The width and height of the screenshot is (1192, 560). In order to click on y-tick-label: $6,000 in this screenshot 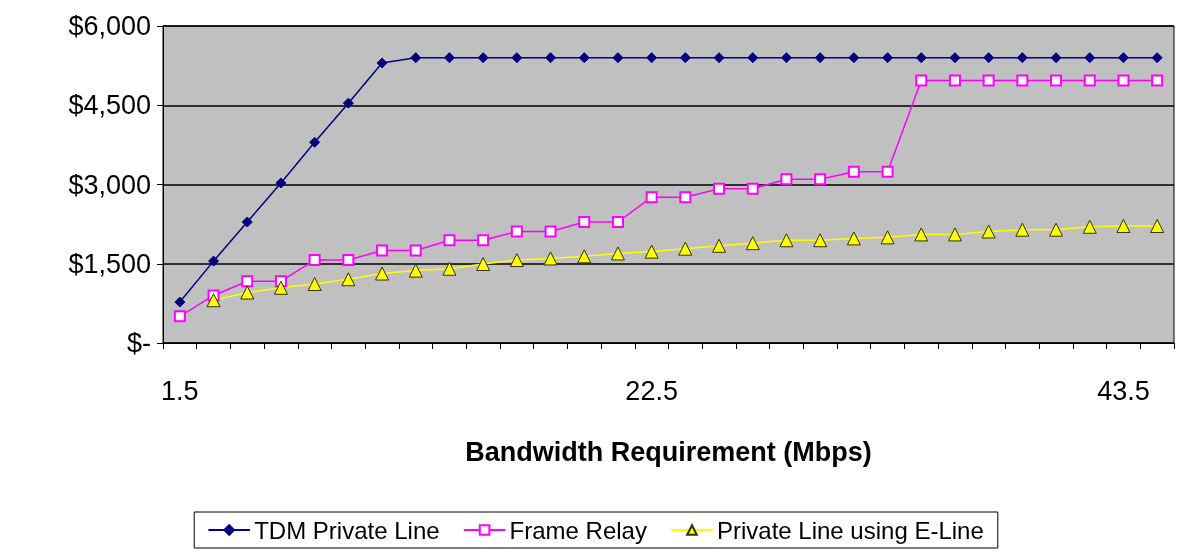, I will do `click(109, 26)`.